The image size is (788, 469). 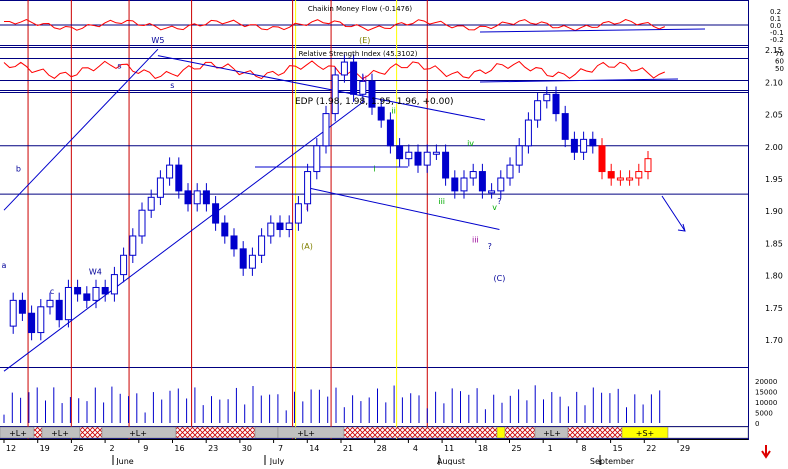 I want to click on wave-label: c, so click(x=52, y=291).